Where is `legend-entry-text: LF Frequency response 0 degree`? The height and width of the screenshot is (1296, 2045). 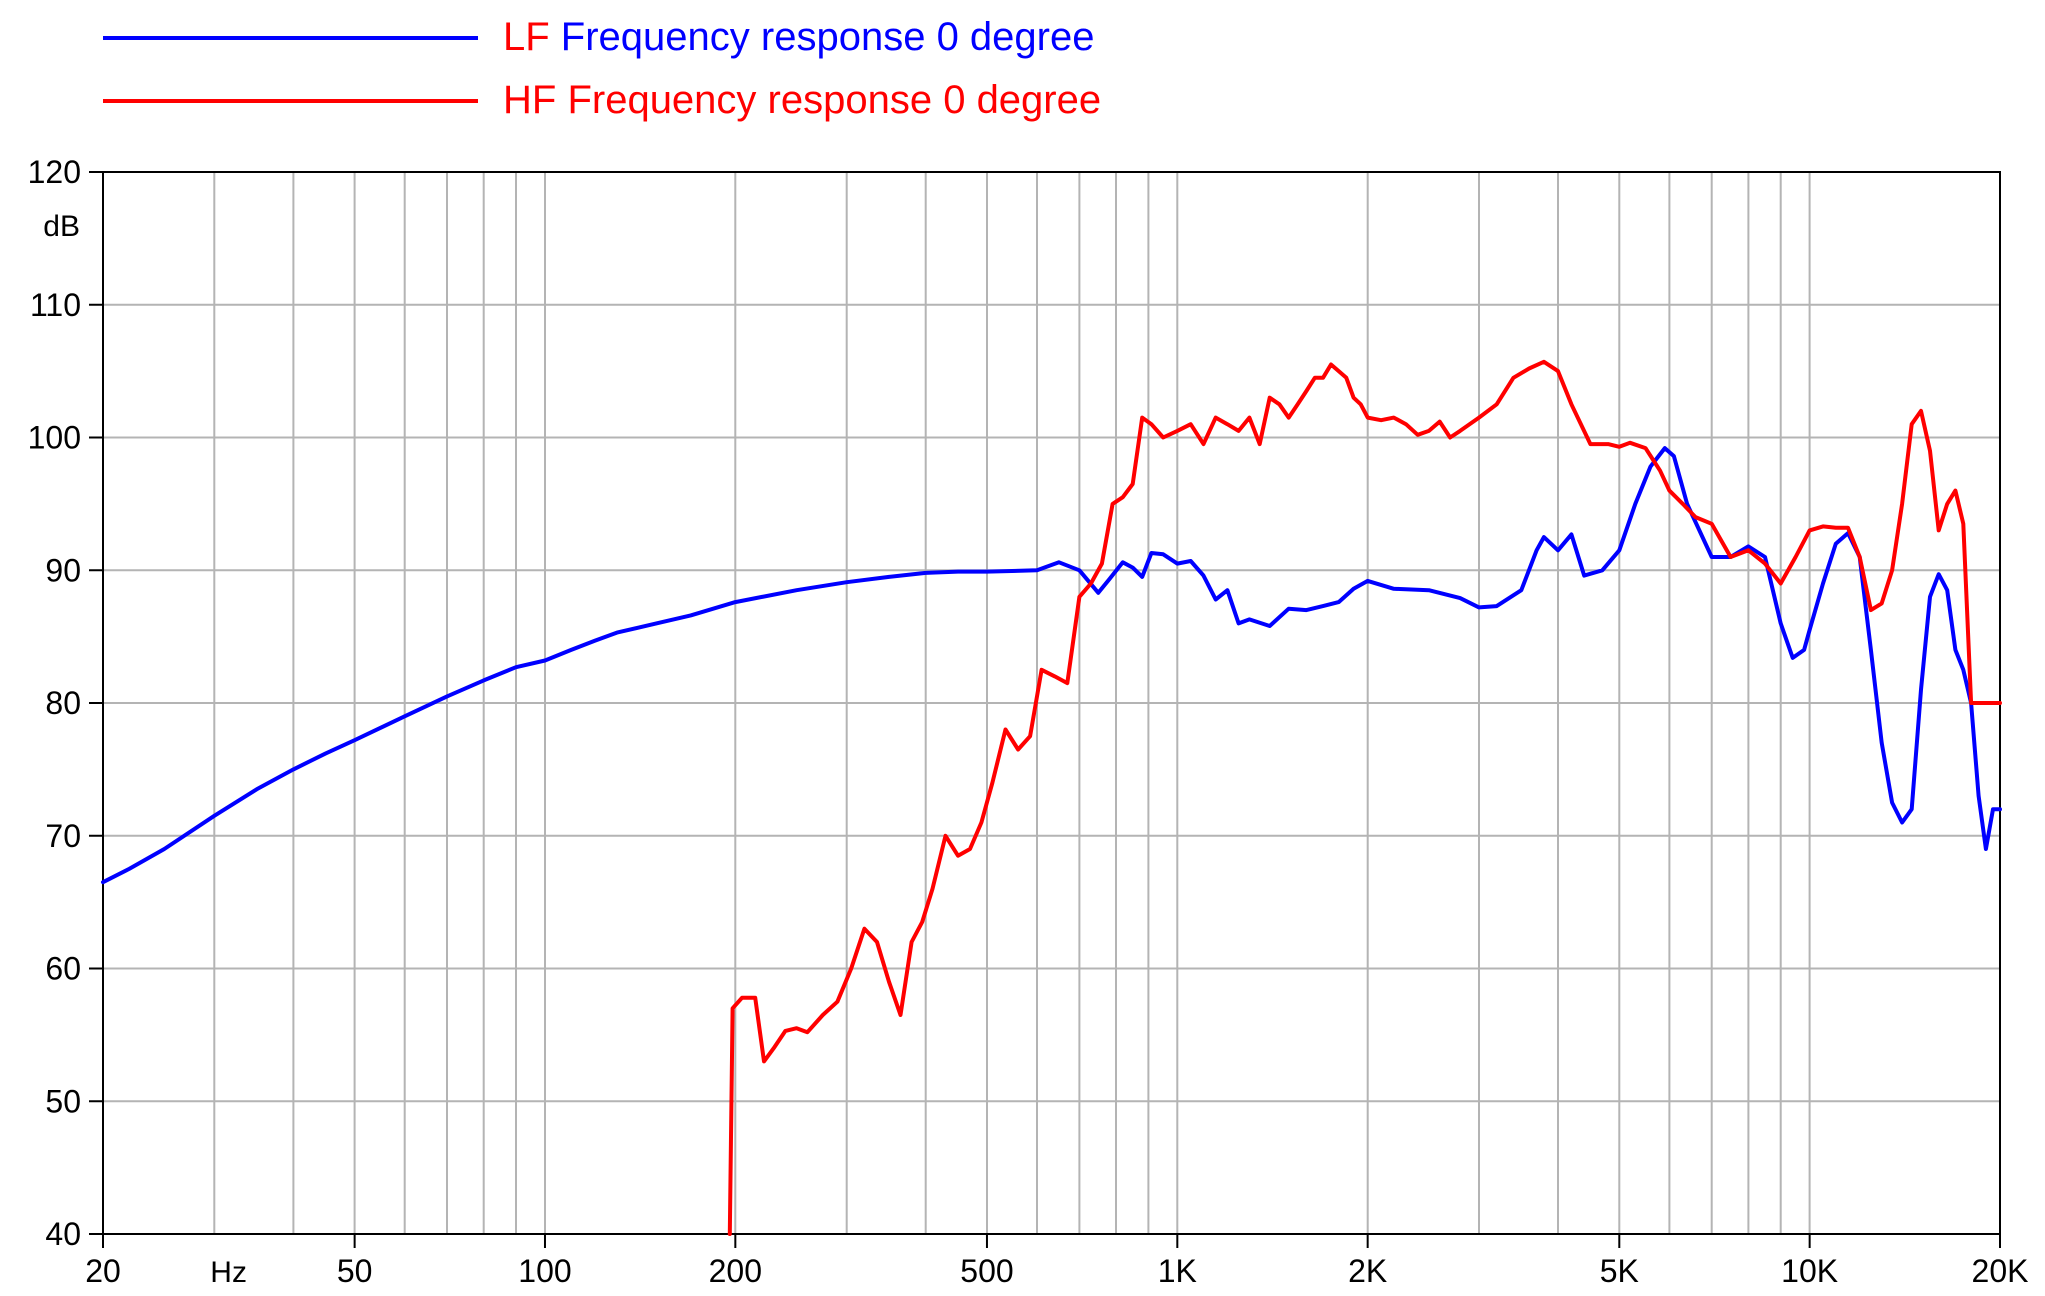 legend-entry-text: LF Frequency response 0 degree is located at coordinates (798, 37).